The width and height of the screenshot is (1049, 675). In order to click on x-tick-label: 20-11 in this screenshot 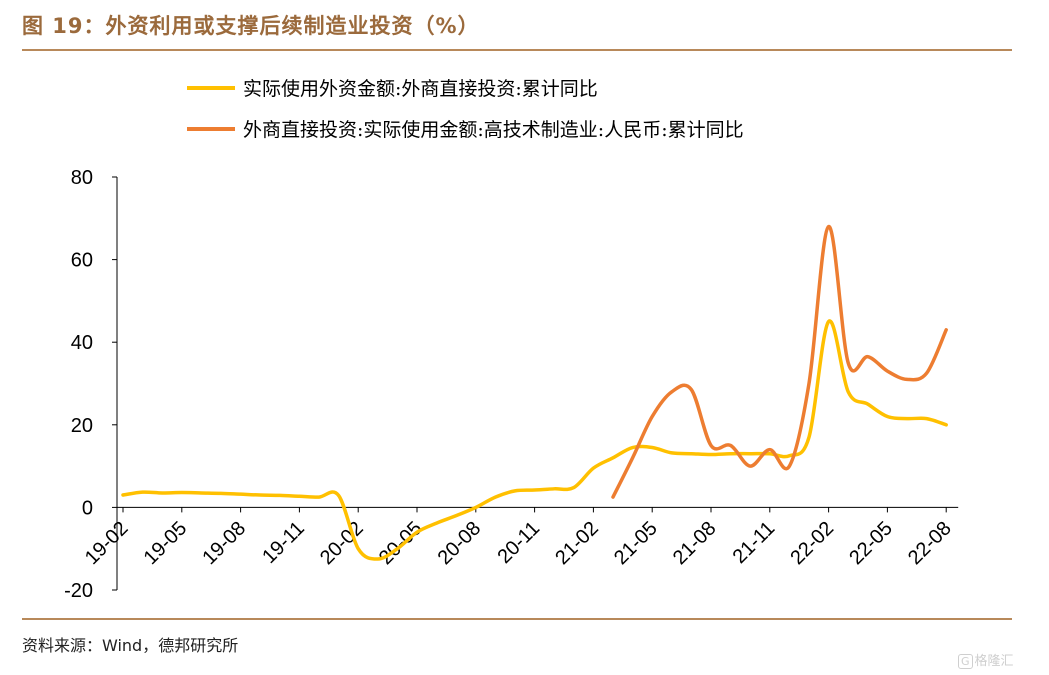, I will do `click(518, 542)`.